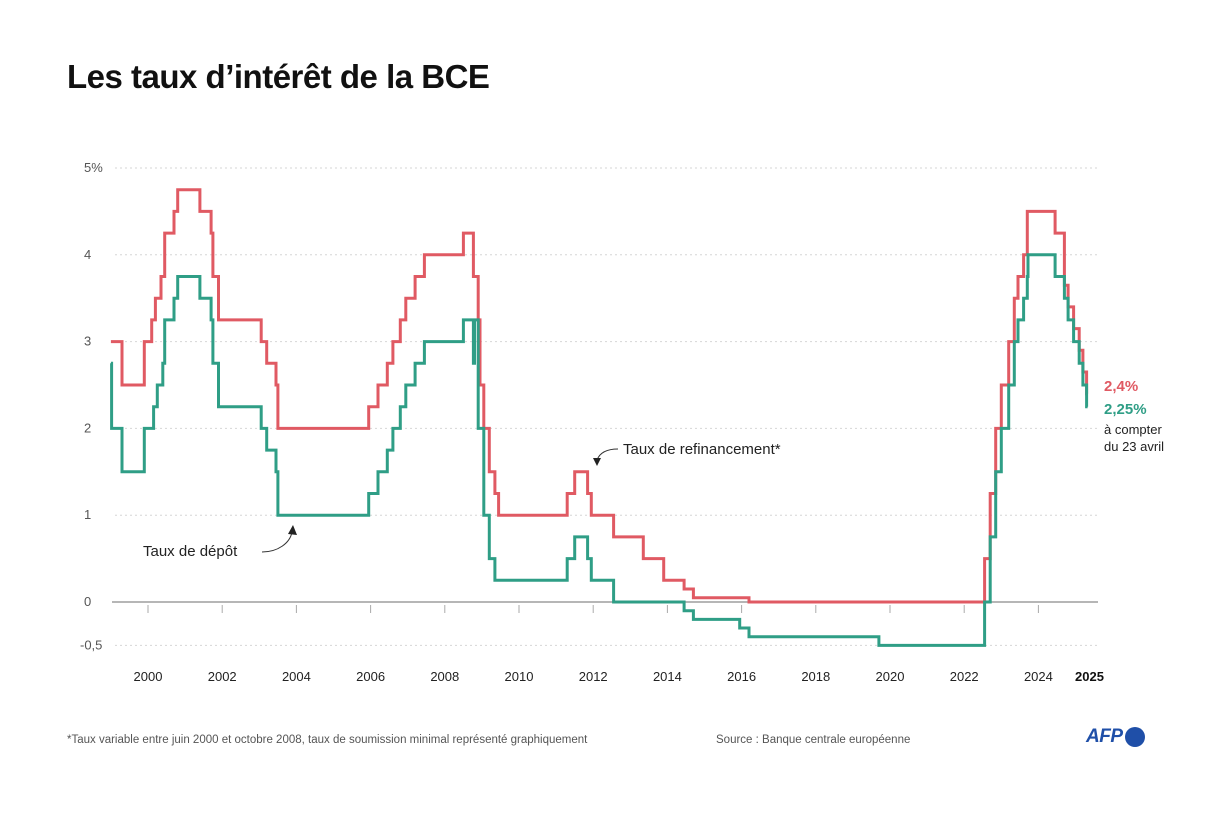 The width and height of the screenshot is (1224, 814). What do you see at coordinates (1089, 676) in the screenshot?
I see `x-tick-label: 2025` at bounding box center [1089, 676].